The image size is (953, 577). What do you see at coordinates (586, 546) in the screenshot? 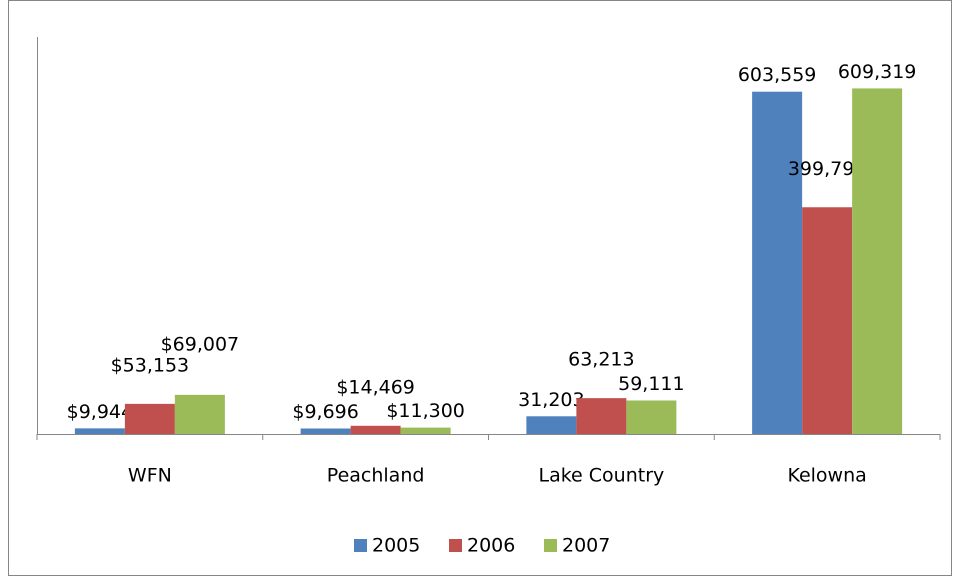
I see `legend-label: 2007` at bounding box center [586, 546].